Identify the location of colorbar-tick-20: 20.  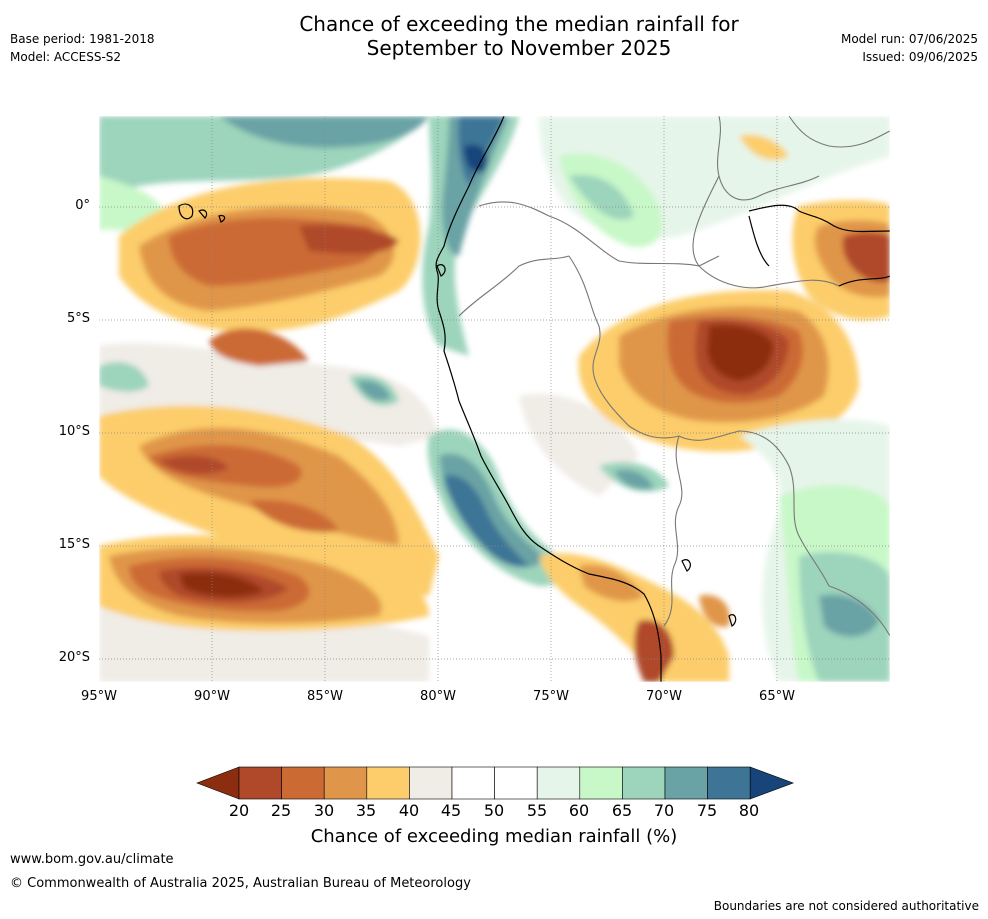
(239, 810).